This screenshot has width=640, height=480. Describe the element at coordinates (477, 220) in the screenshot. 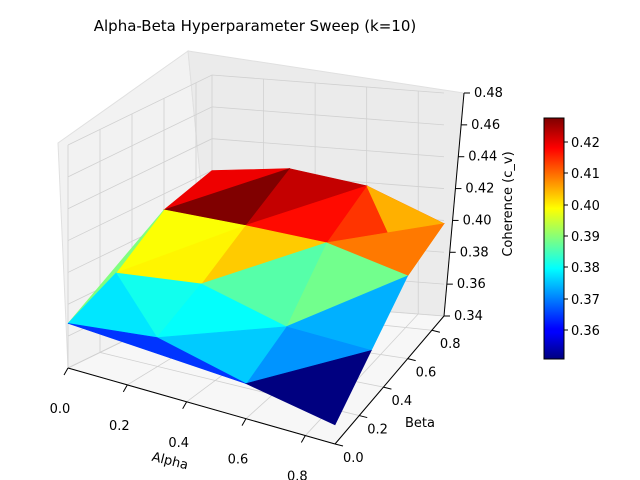

I see `coherence-tick-label: 0.40` at that location.